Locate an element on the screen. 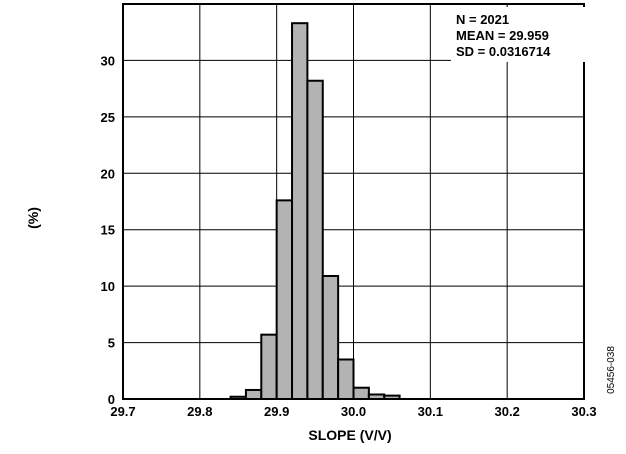 The image size is (626, 454). y-tick-label: 25 is located at coordinates (108, 117).